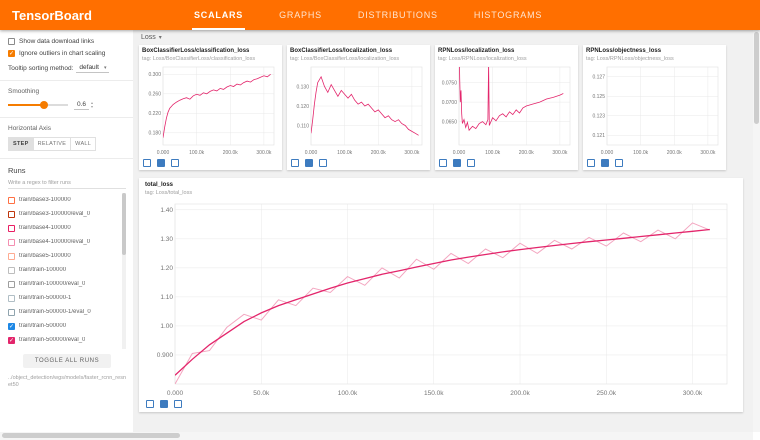  What do you see at coordinates (154, 134) in the screenshot?
I see `svg-text: 0.180` at bounding box center [154, 134].